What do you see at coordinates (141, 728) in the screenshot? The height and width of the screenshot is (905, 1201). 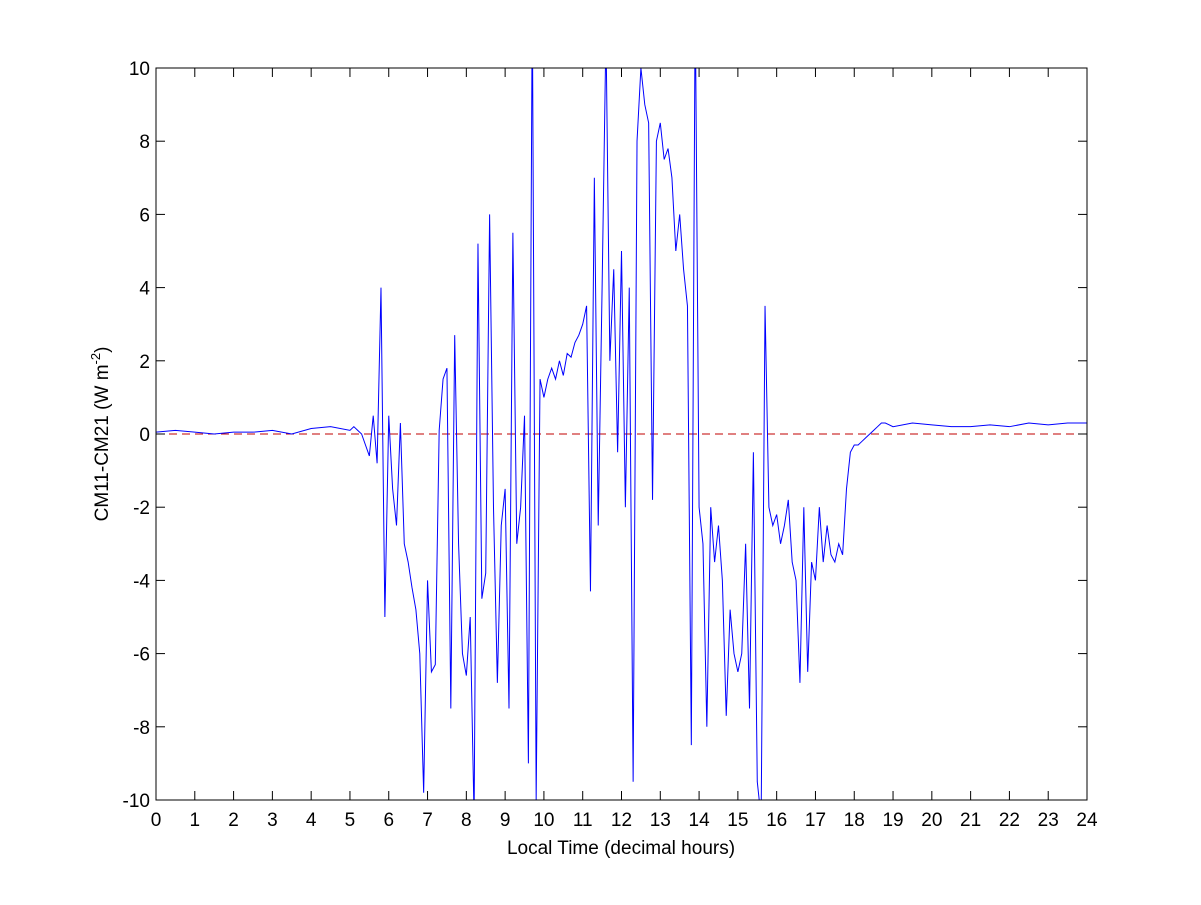 I see `y-tick-label: -8` at bounding box center [141, 728].